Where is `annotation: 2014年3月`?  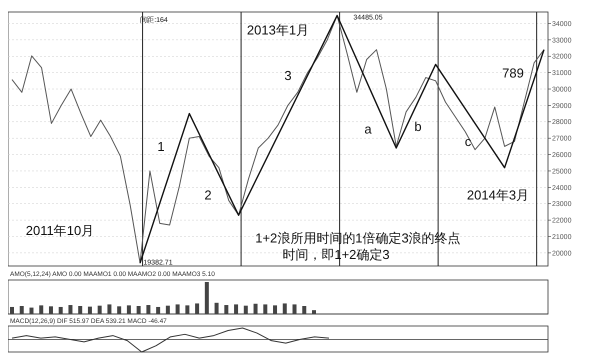 annotation: 2014年3月 is located at coordinates (498, 194).